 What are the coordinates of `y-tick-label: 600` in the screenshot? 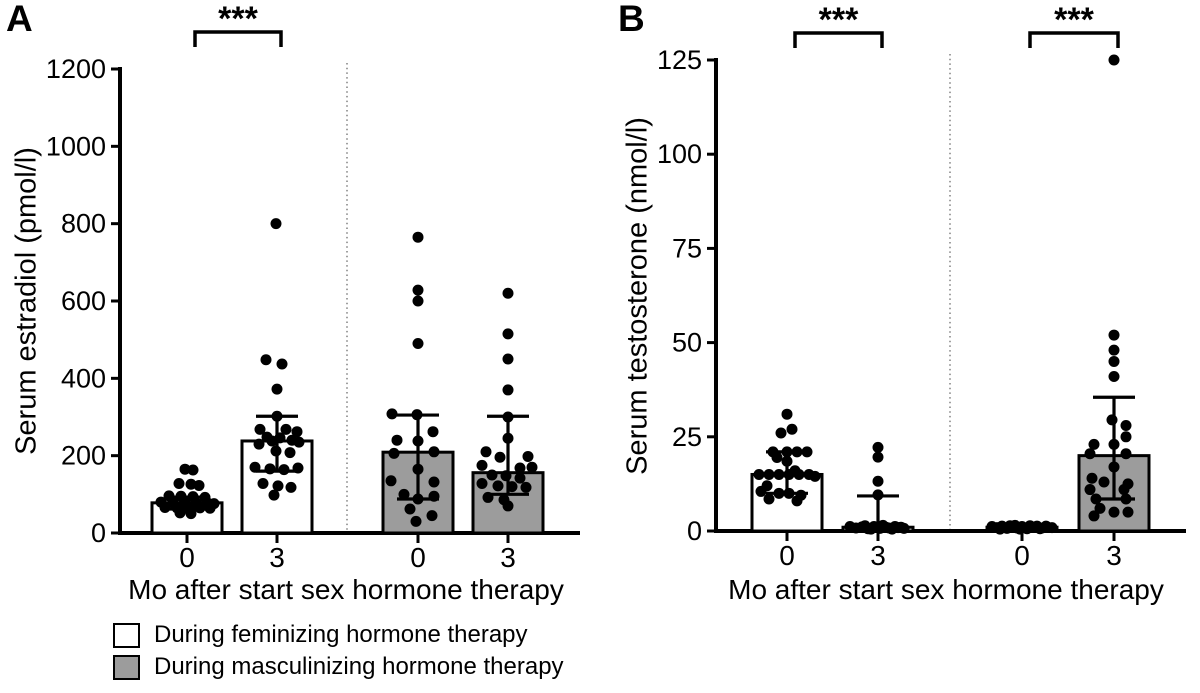 It's located at (83, 301).